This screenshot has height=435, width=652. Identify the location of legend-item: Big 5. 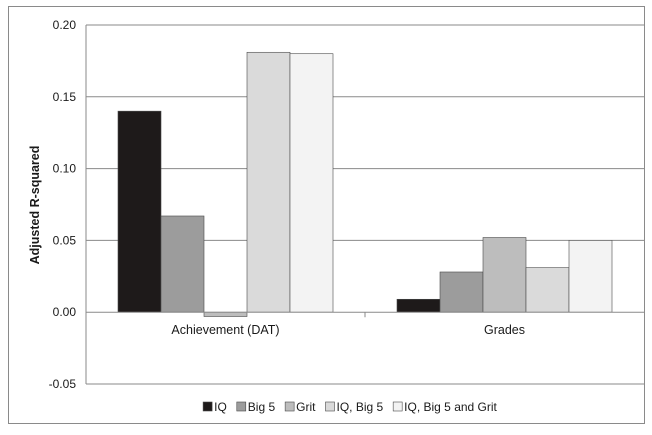
(256, 407).